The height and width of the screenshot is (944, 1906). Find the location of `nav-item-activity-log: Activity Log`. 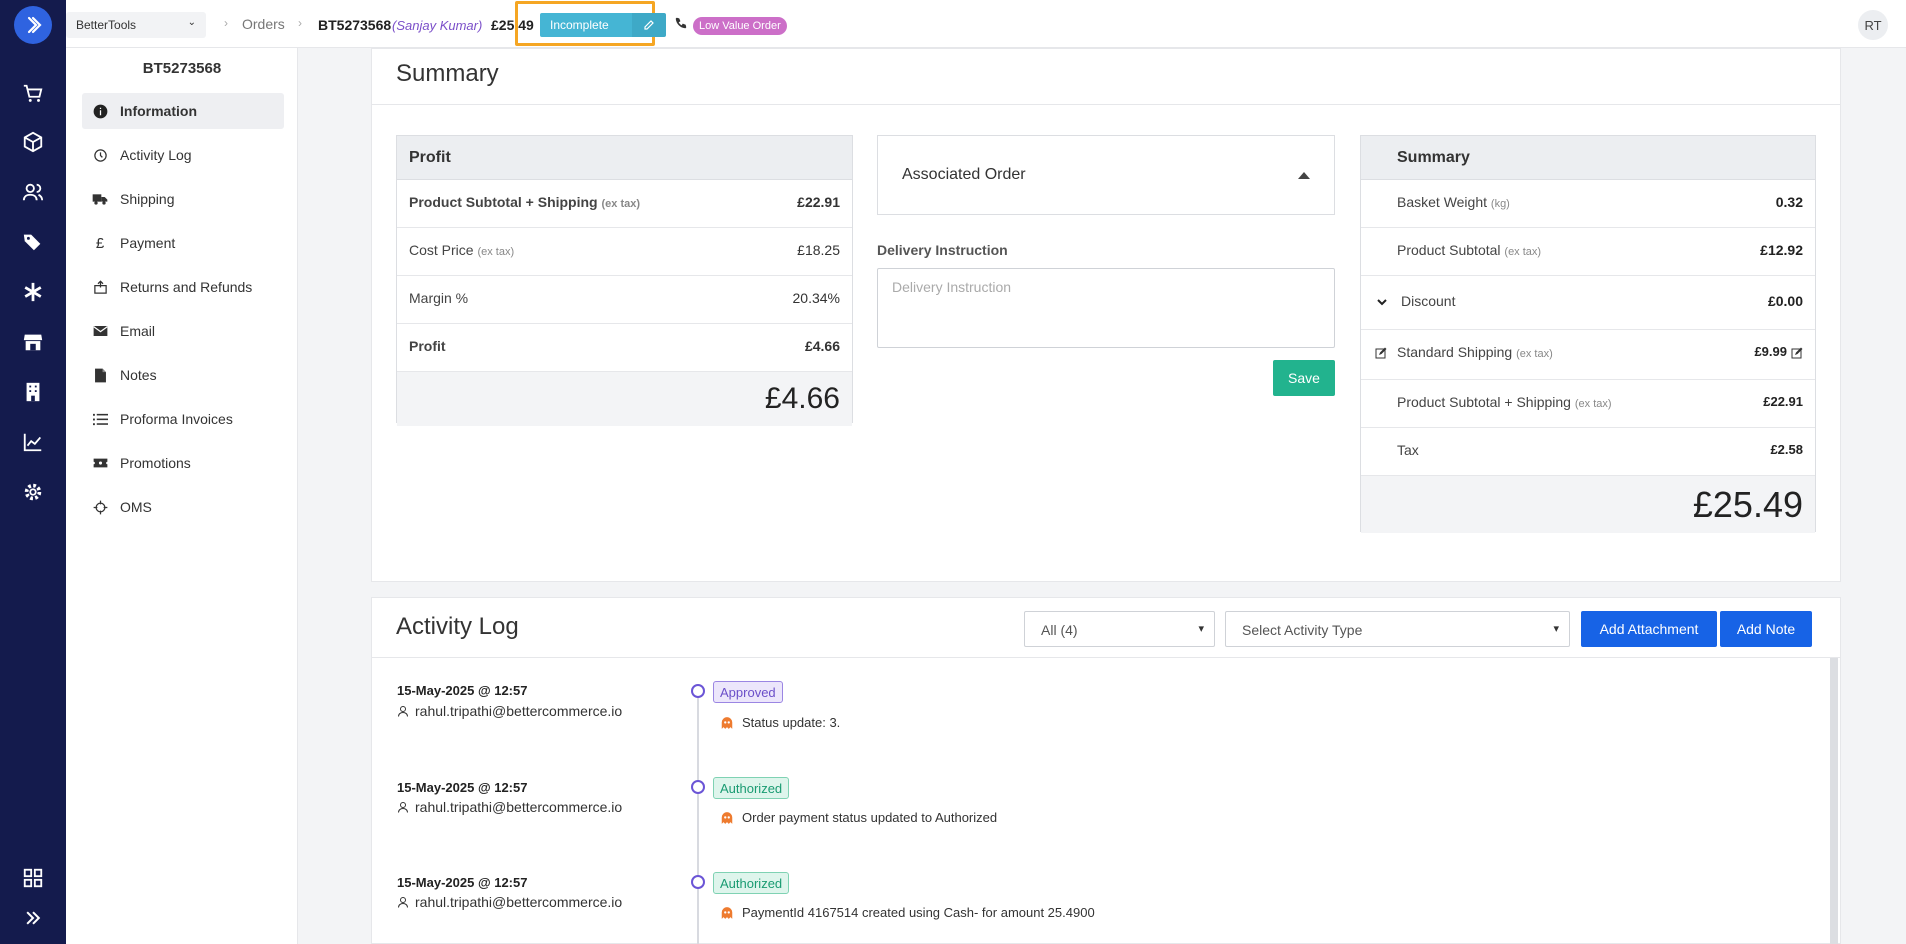

nav-item-activity-log: Activity Log is located at coordinates (183, 155).